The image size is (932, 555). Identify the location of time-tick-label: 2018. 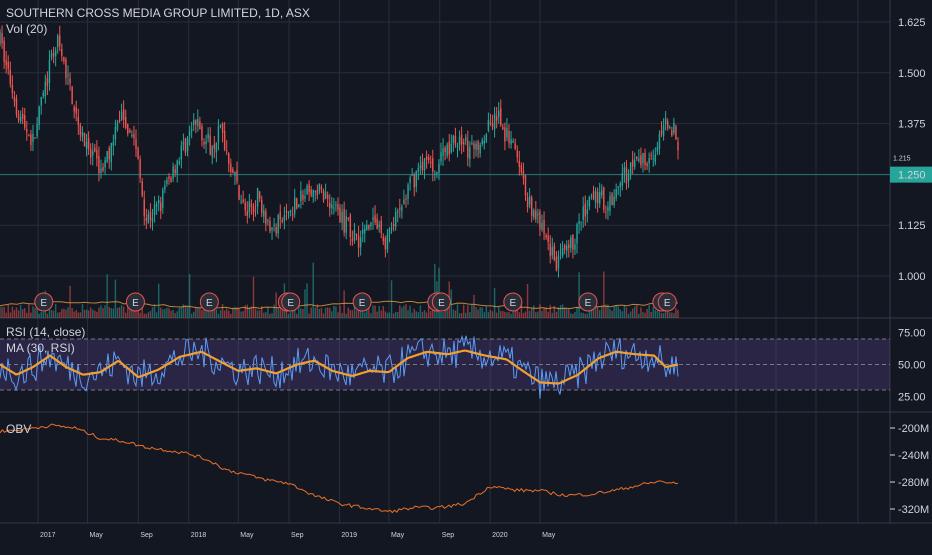
(199, 535).